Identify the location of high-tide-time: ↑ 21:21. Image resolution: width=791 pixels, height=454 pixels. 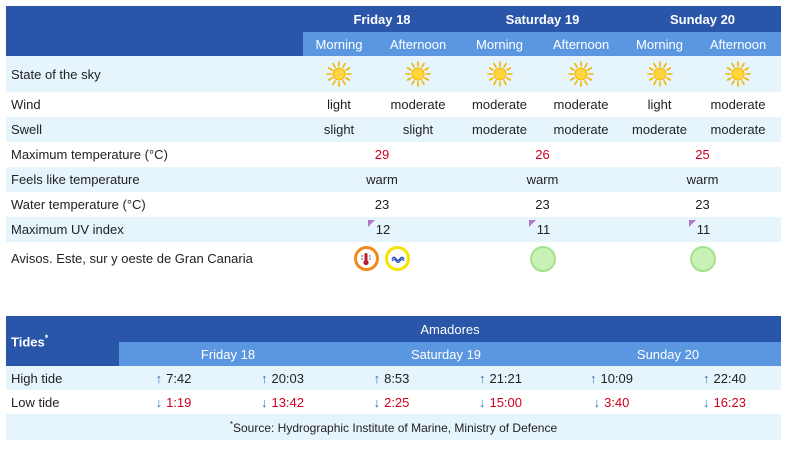
(500, 378).